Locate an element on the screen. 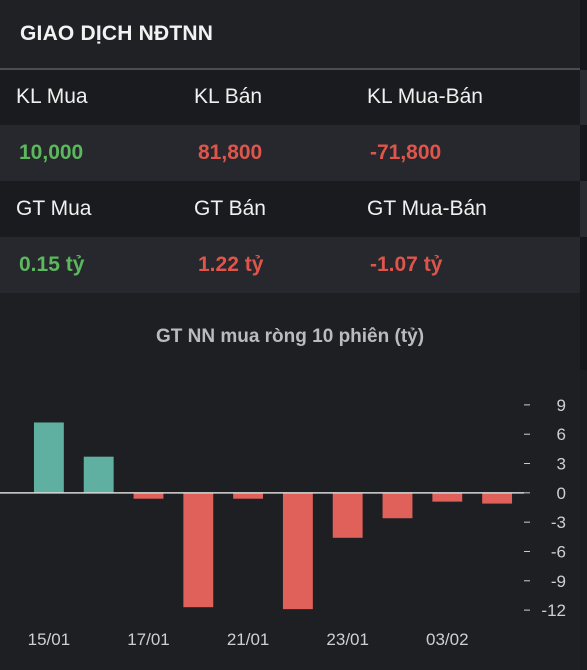 This screenshot has width=587, height=670. volume-buy-value: 10,000 is located at coordinates (51, 152).